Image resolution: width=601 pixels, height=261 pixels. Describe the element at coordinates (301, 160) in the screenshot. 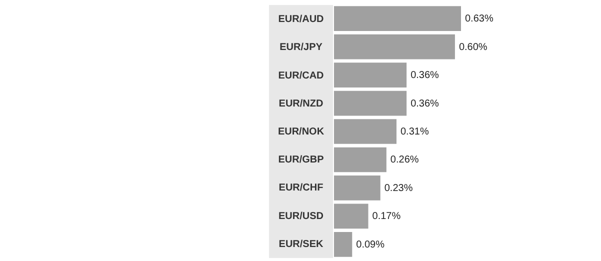

I see `y-tick-label: EUR/GBP` at that location.